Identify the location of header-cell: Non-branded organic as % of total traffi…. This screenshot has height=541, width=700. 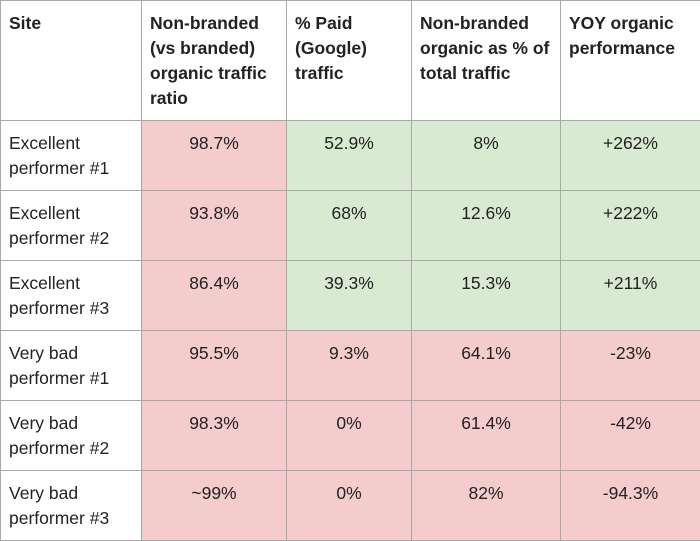
(486, 61).